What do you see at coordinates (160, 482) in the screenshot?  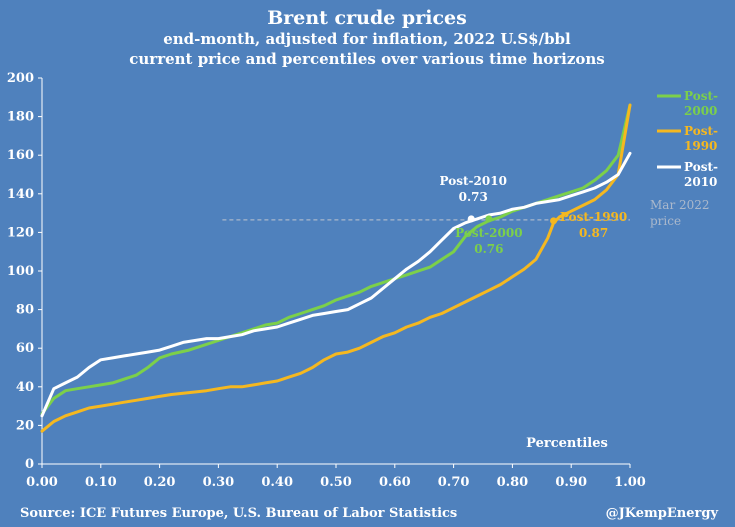 I see `x-tick-label: 0.20` at bounding box center [160, 482].